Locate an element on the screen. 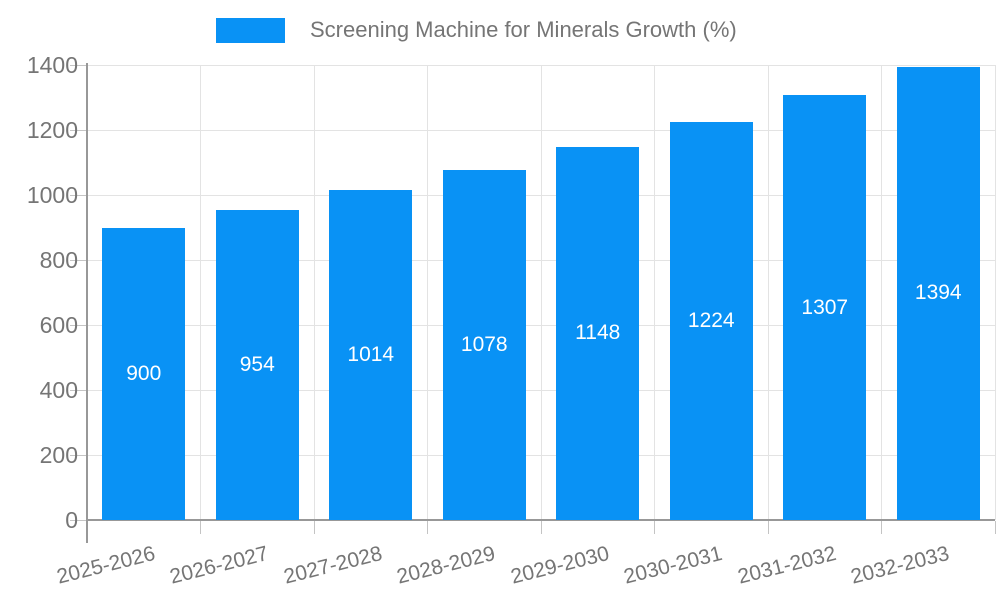  bar-value-label: 900 is located at coordinates (144, 373).